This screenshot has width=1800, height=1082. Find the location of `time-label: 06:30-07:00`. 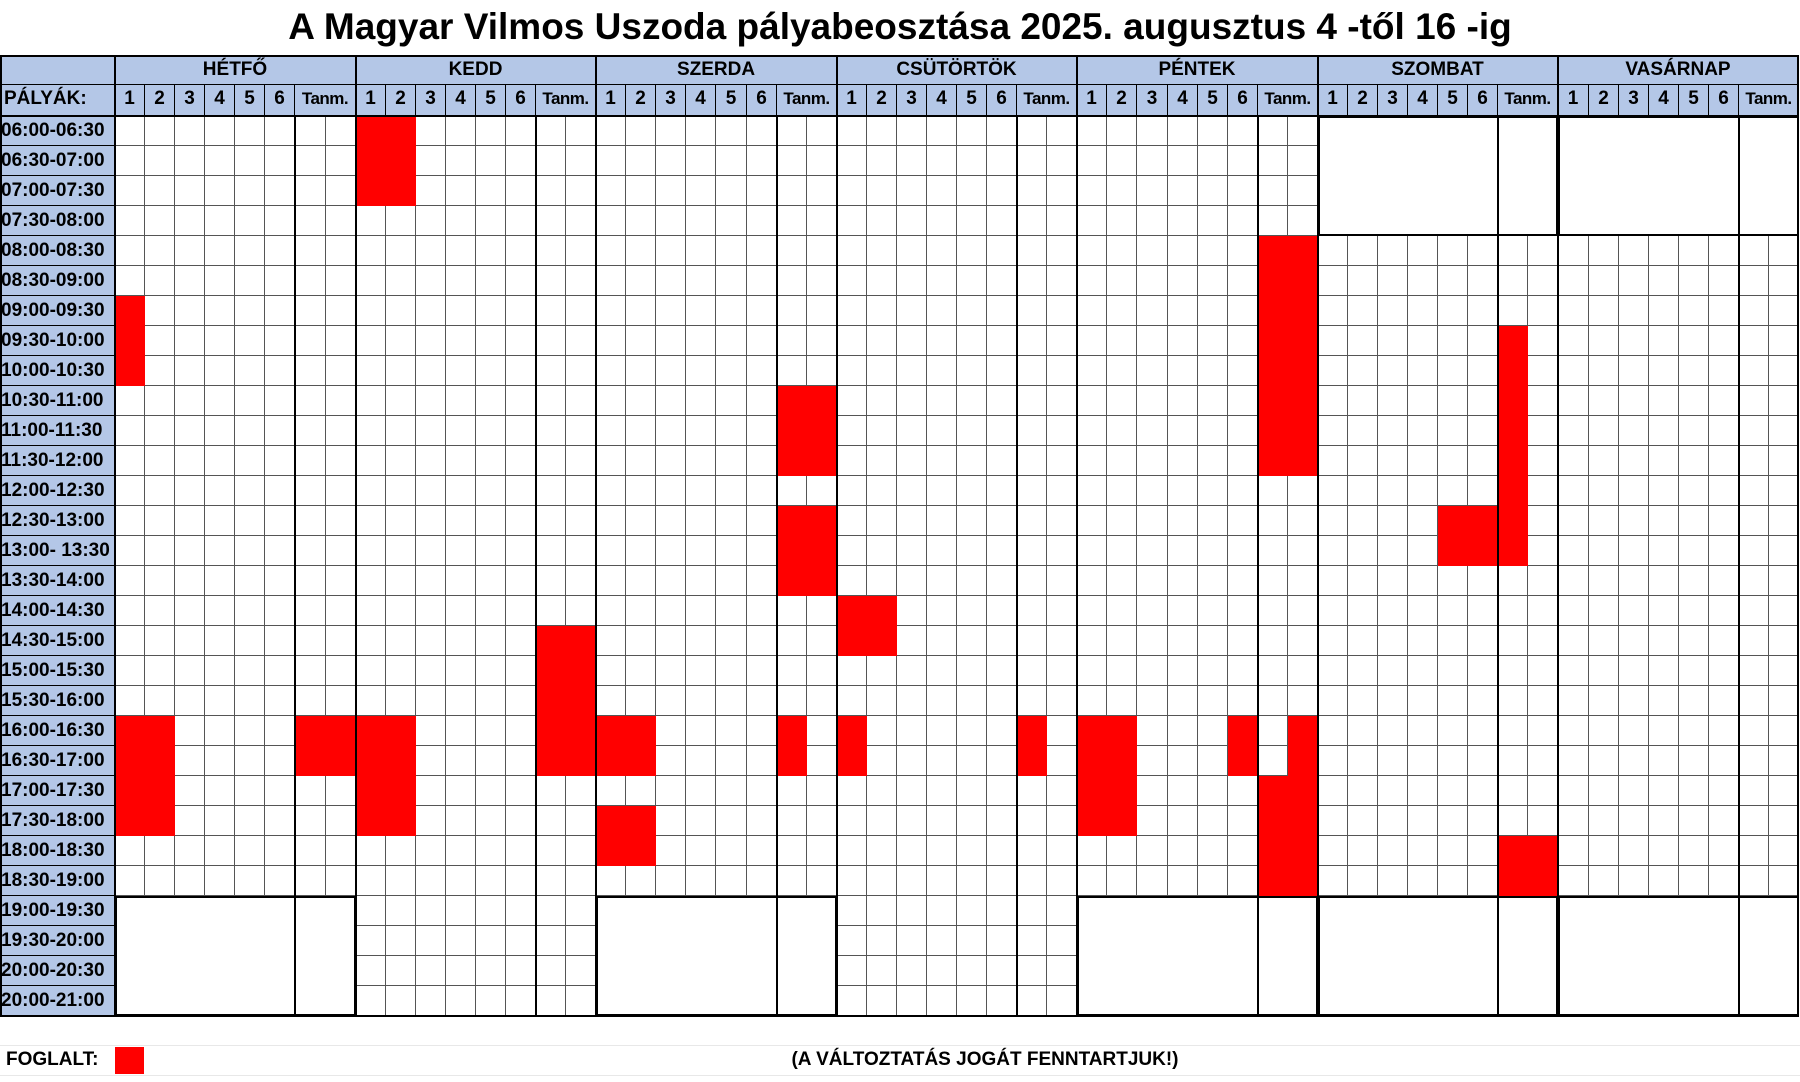

time-label: 06:30-07:00 is located at coordinates (57, 161).